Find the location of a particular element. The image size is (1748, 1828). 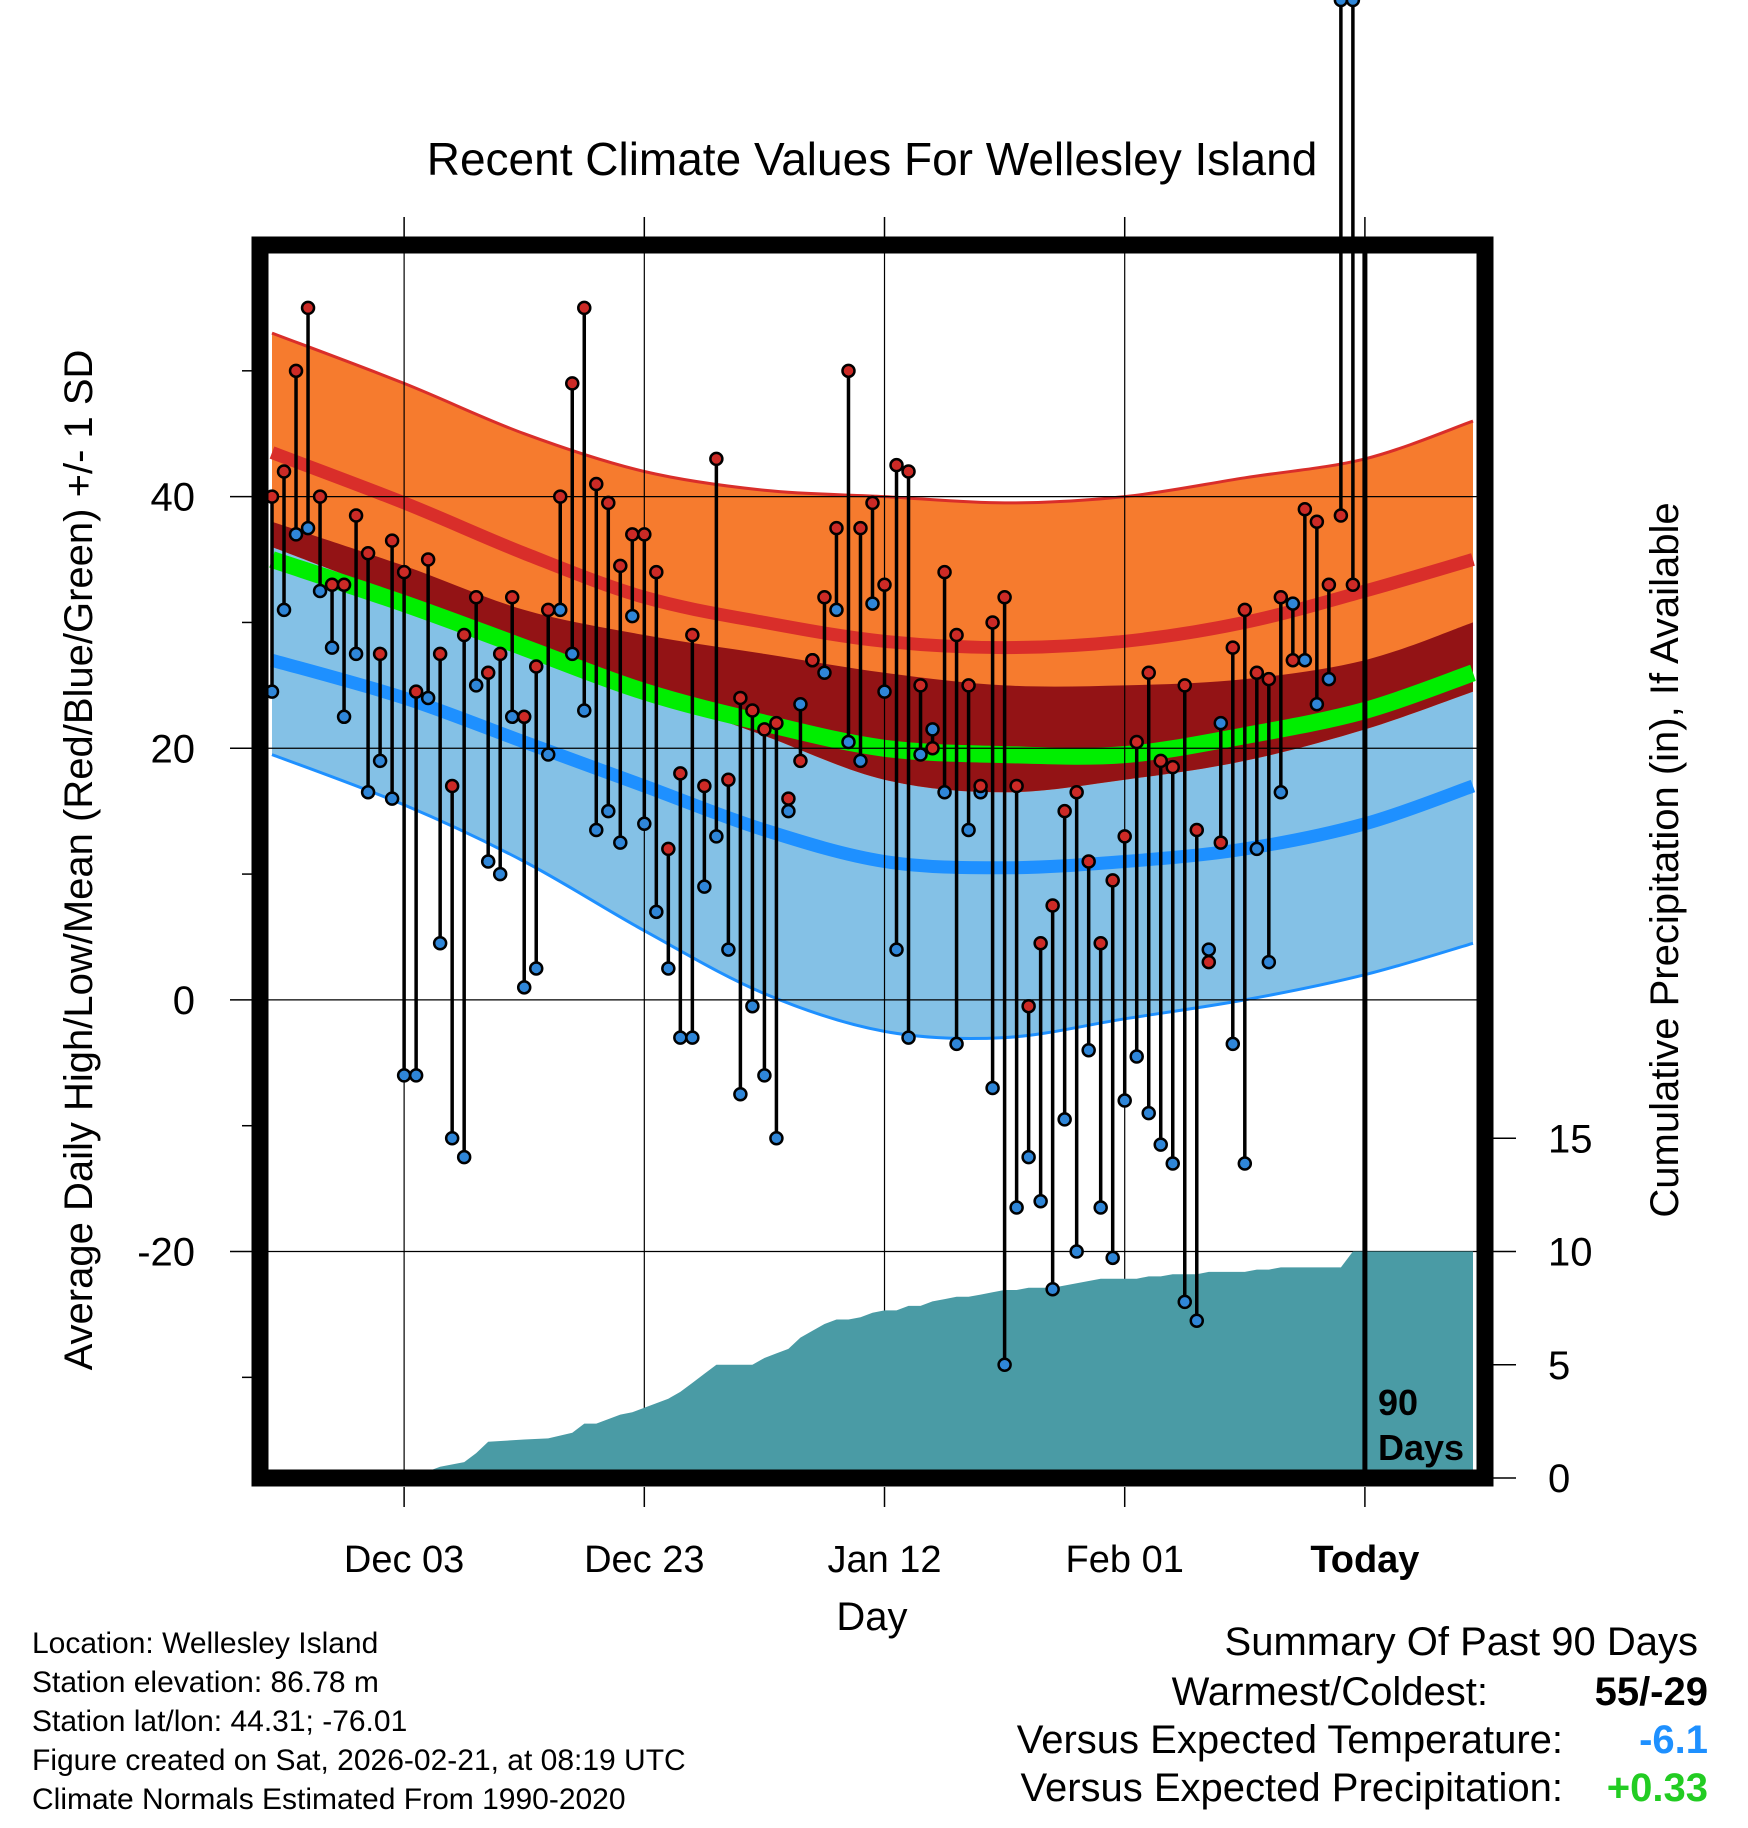

y-tick-label-right: 15 is located at coordinates (1570, 1139).